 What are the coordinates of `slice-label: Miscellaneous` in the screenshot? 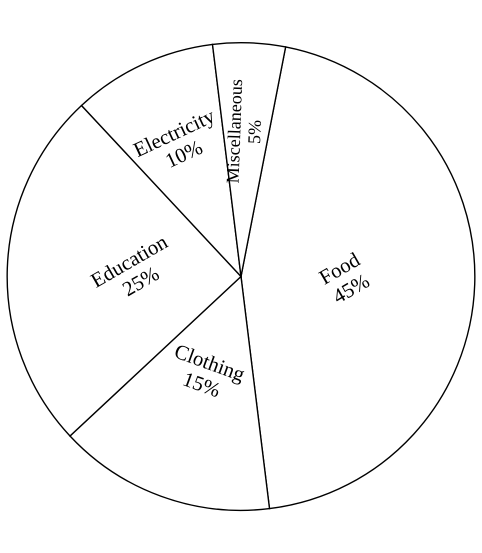 It's located at (234, 132).